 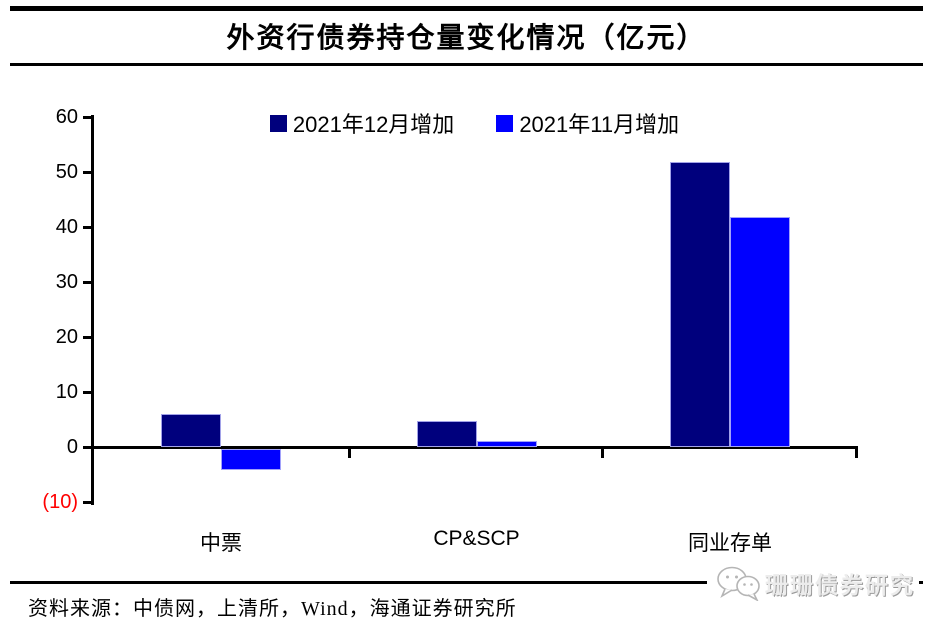 What do you see at coordinates (66, 282) in the screenshot?
I see `y-tick-label: 30` at bounding box center [66, 282].